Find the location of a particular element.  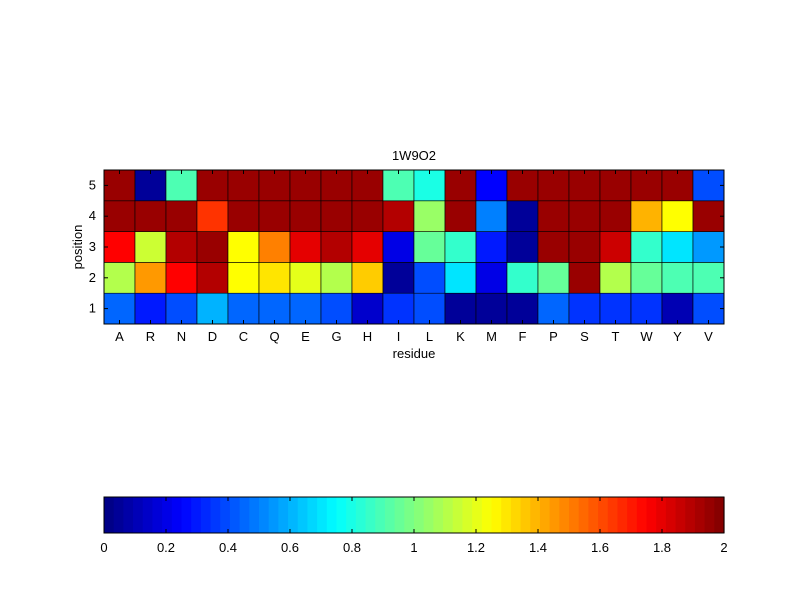

y-tick-label-3: 3 is located at coordinates (92, 246).